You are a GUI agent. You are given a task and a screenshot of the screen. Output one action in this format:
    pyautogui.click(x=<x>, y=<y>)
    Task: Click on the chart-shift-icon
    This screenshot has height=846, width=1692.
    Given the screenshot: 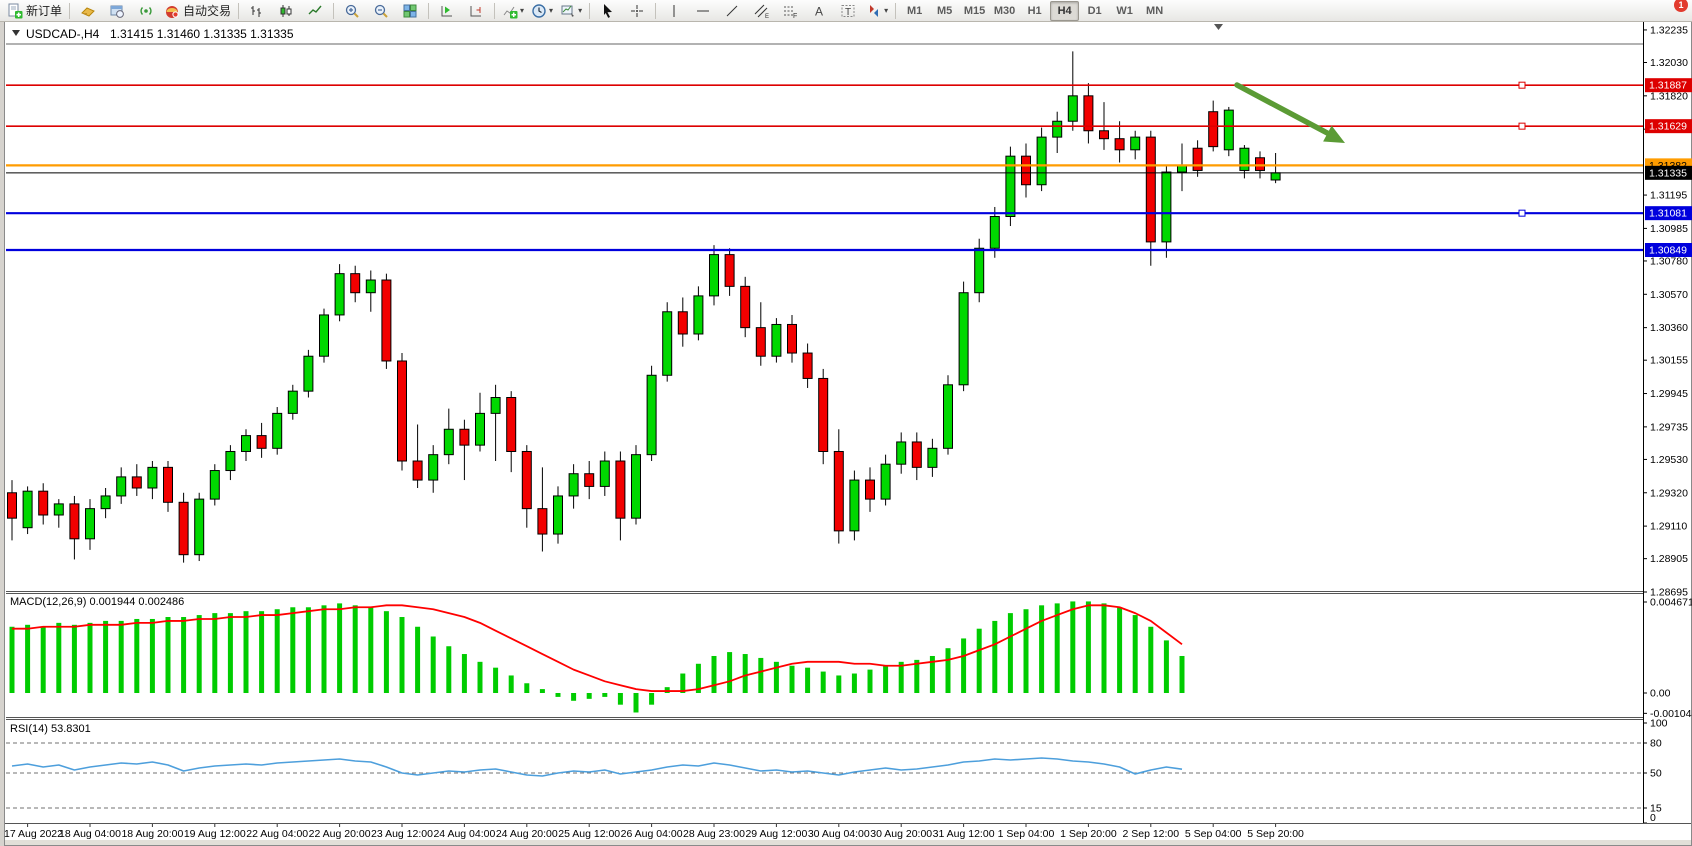 What is the action you would take?
    pyautogui.click(x=476, y=11)
    